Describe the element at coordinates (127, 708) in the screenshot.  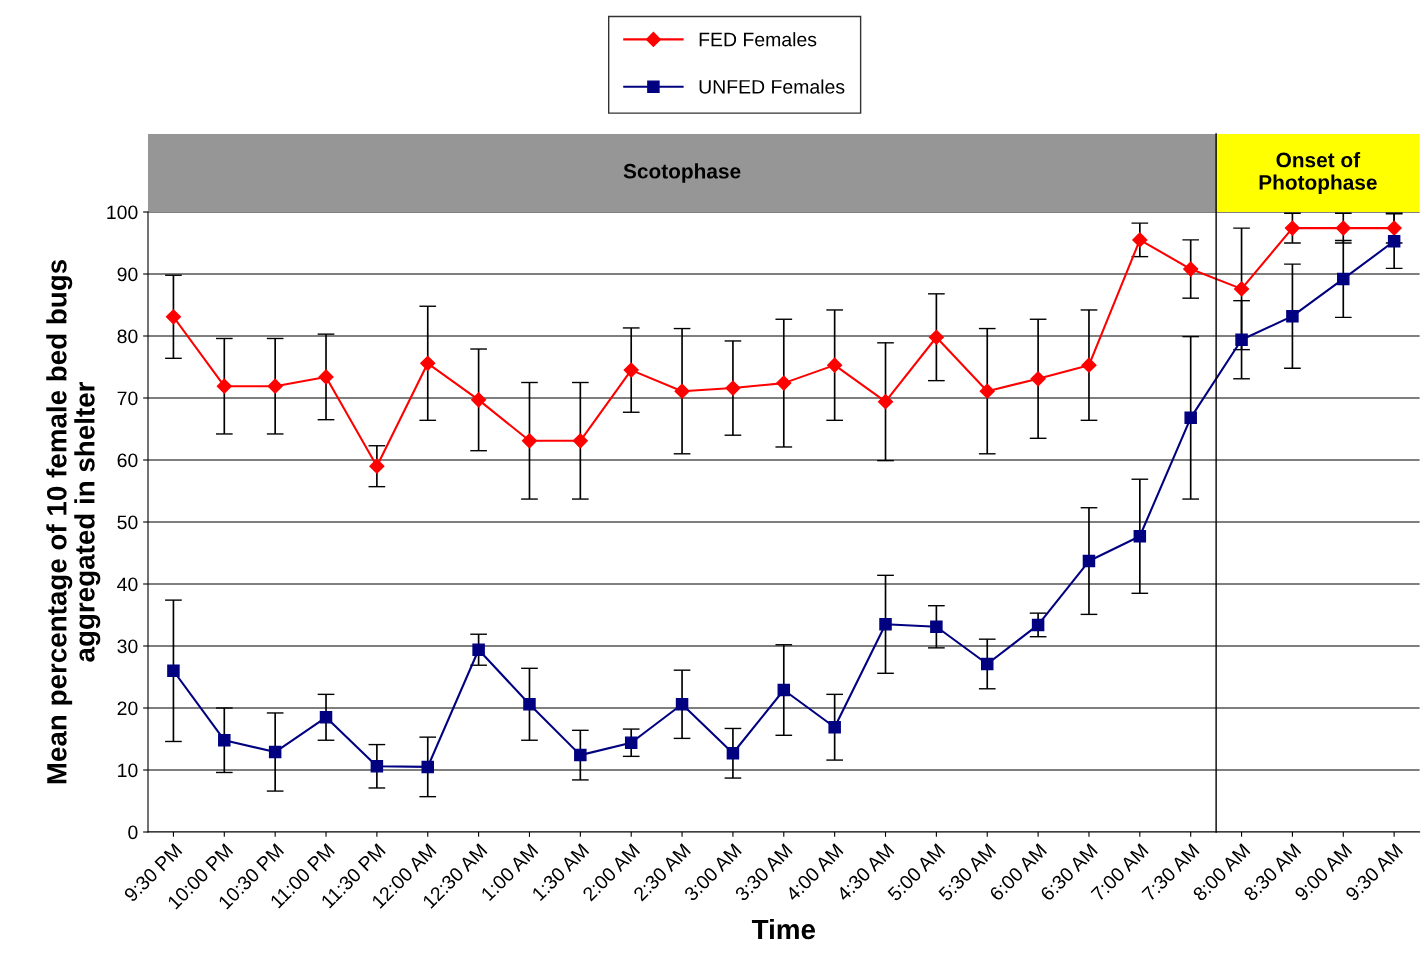
I see `y-tick-label: 20` at that location.